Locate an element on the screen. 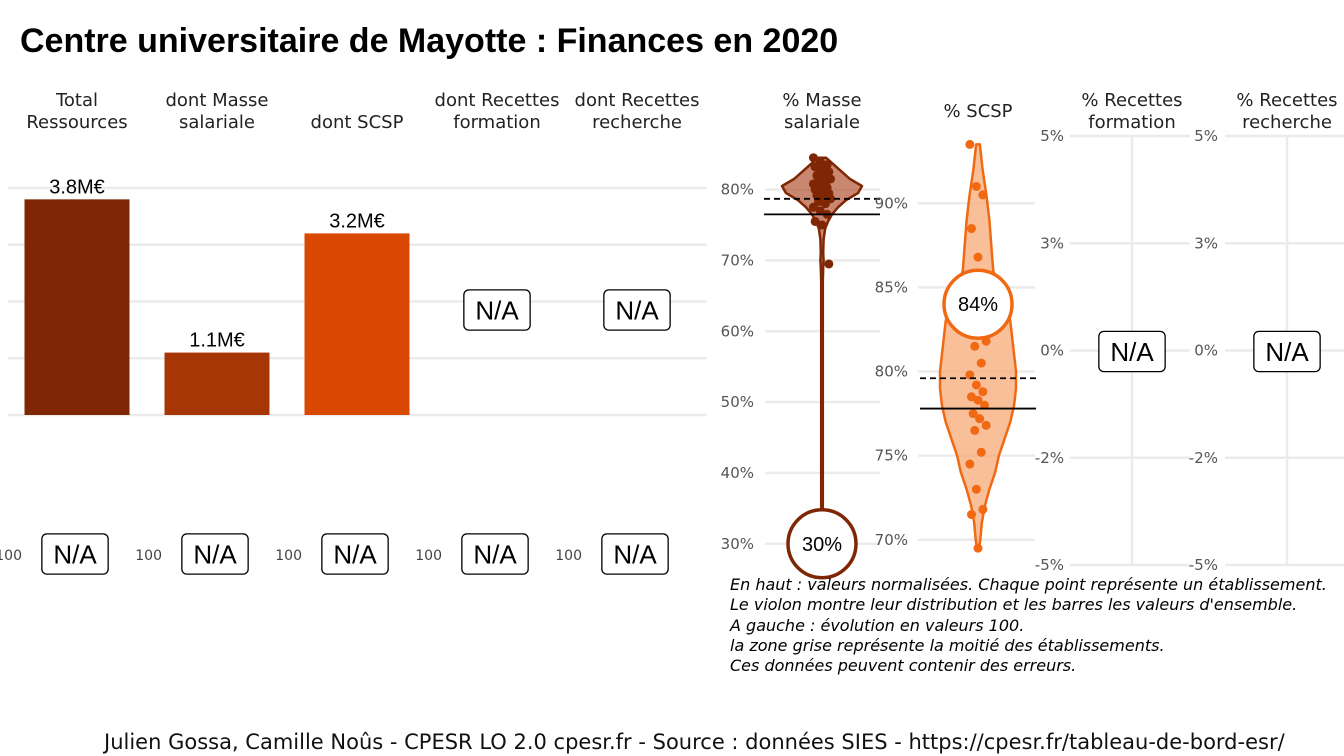 The height and width of the screenshot is (756, 1344). column-header: dont Recettes recherche is located at coordinates (637, 111).